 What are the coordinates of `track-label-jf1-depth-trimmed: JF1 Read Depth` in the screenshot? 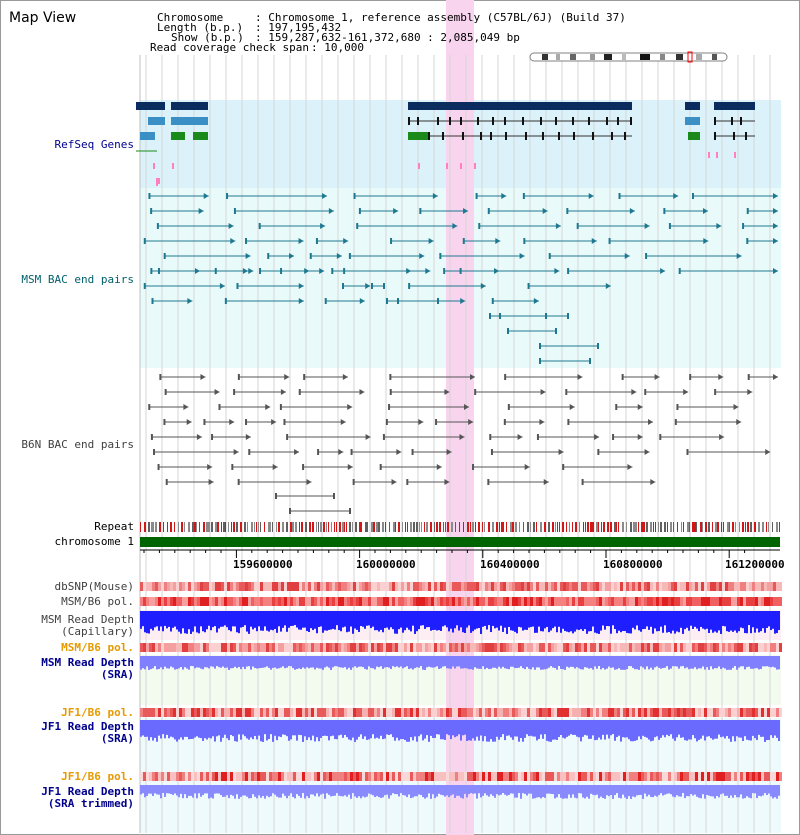 It's located at (87, 791).